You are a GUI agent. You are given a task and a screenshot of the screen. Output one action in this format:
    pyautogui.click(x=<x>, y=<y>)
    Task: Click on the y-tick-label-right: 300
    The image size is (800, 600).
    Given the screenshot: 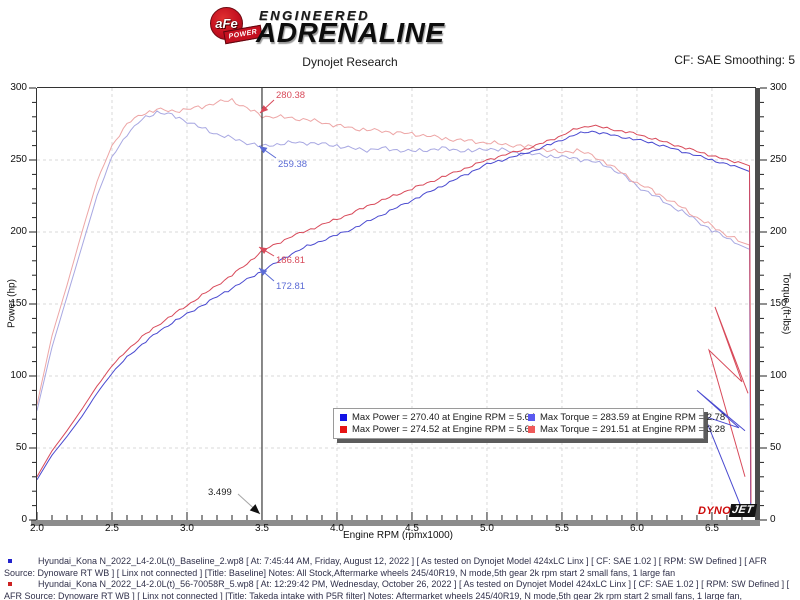 What is the action you would take?
    pyautogui.click(x=778, y=87)
    